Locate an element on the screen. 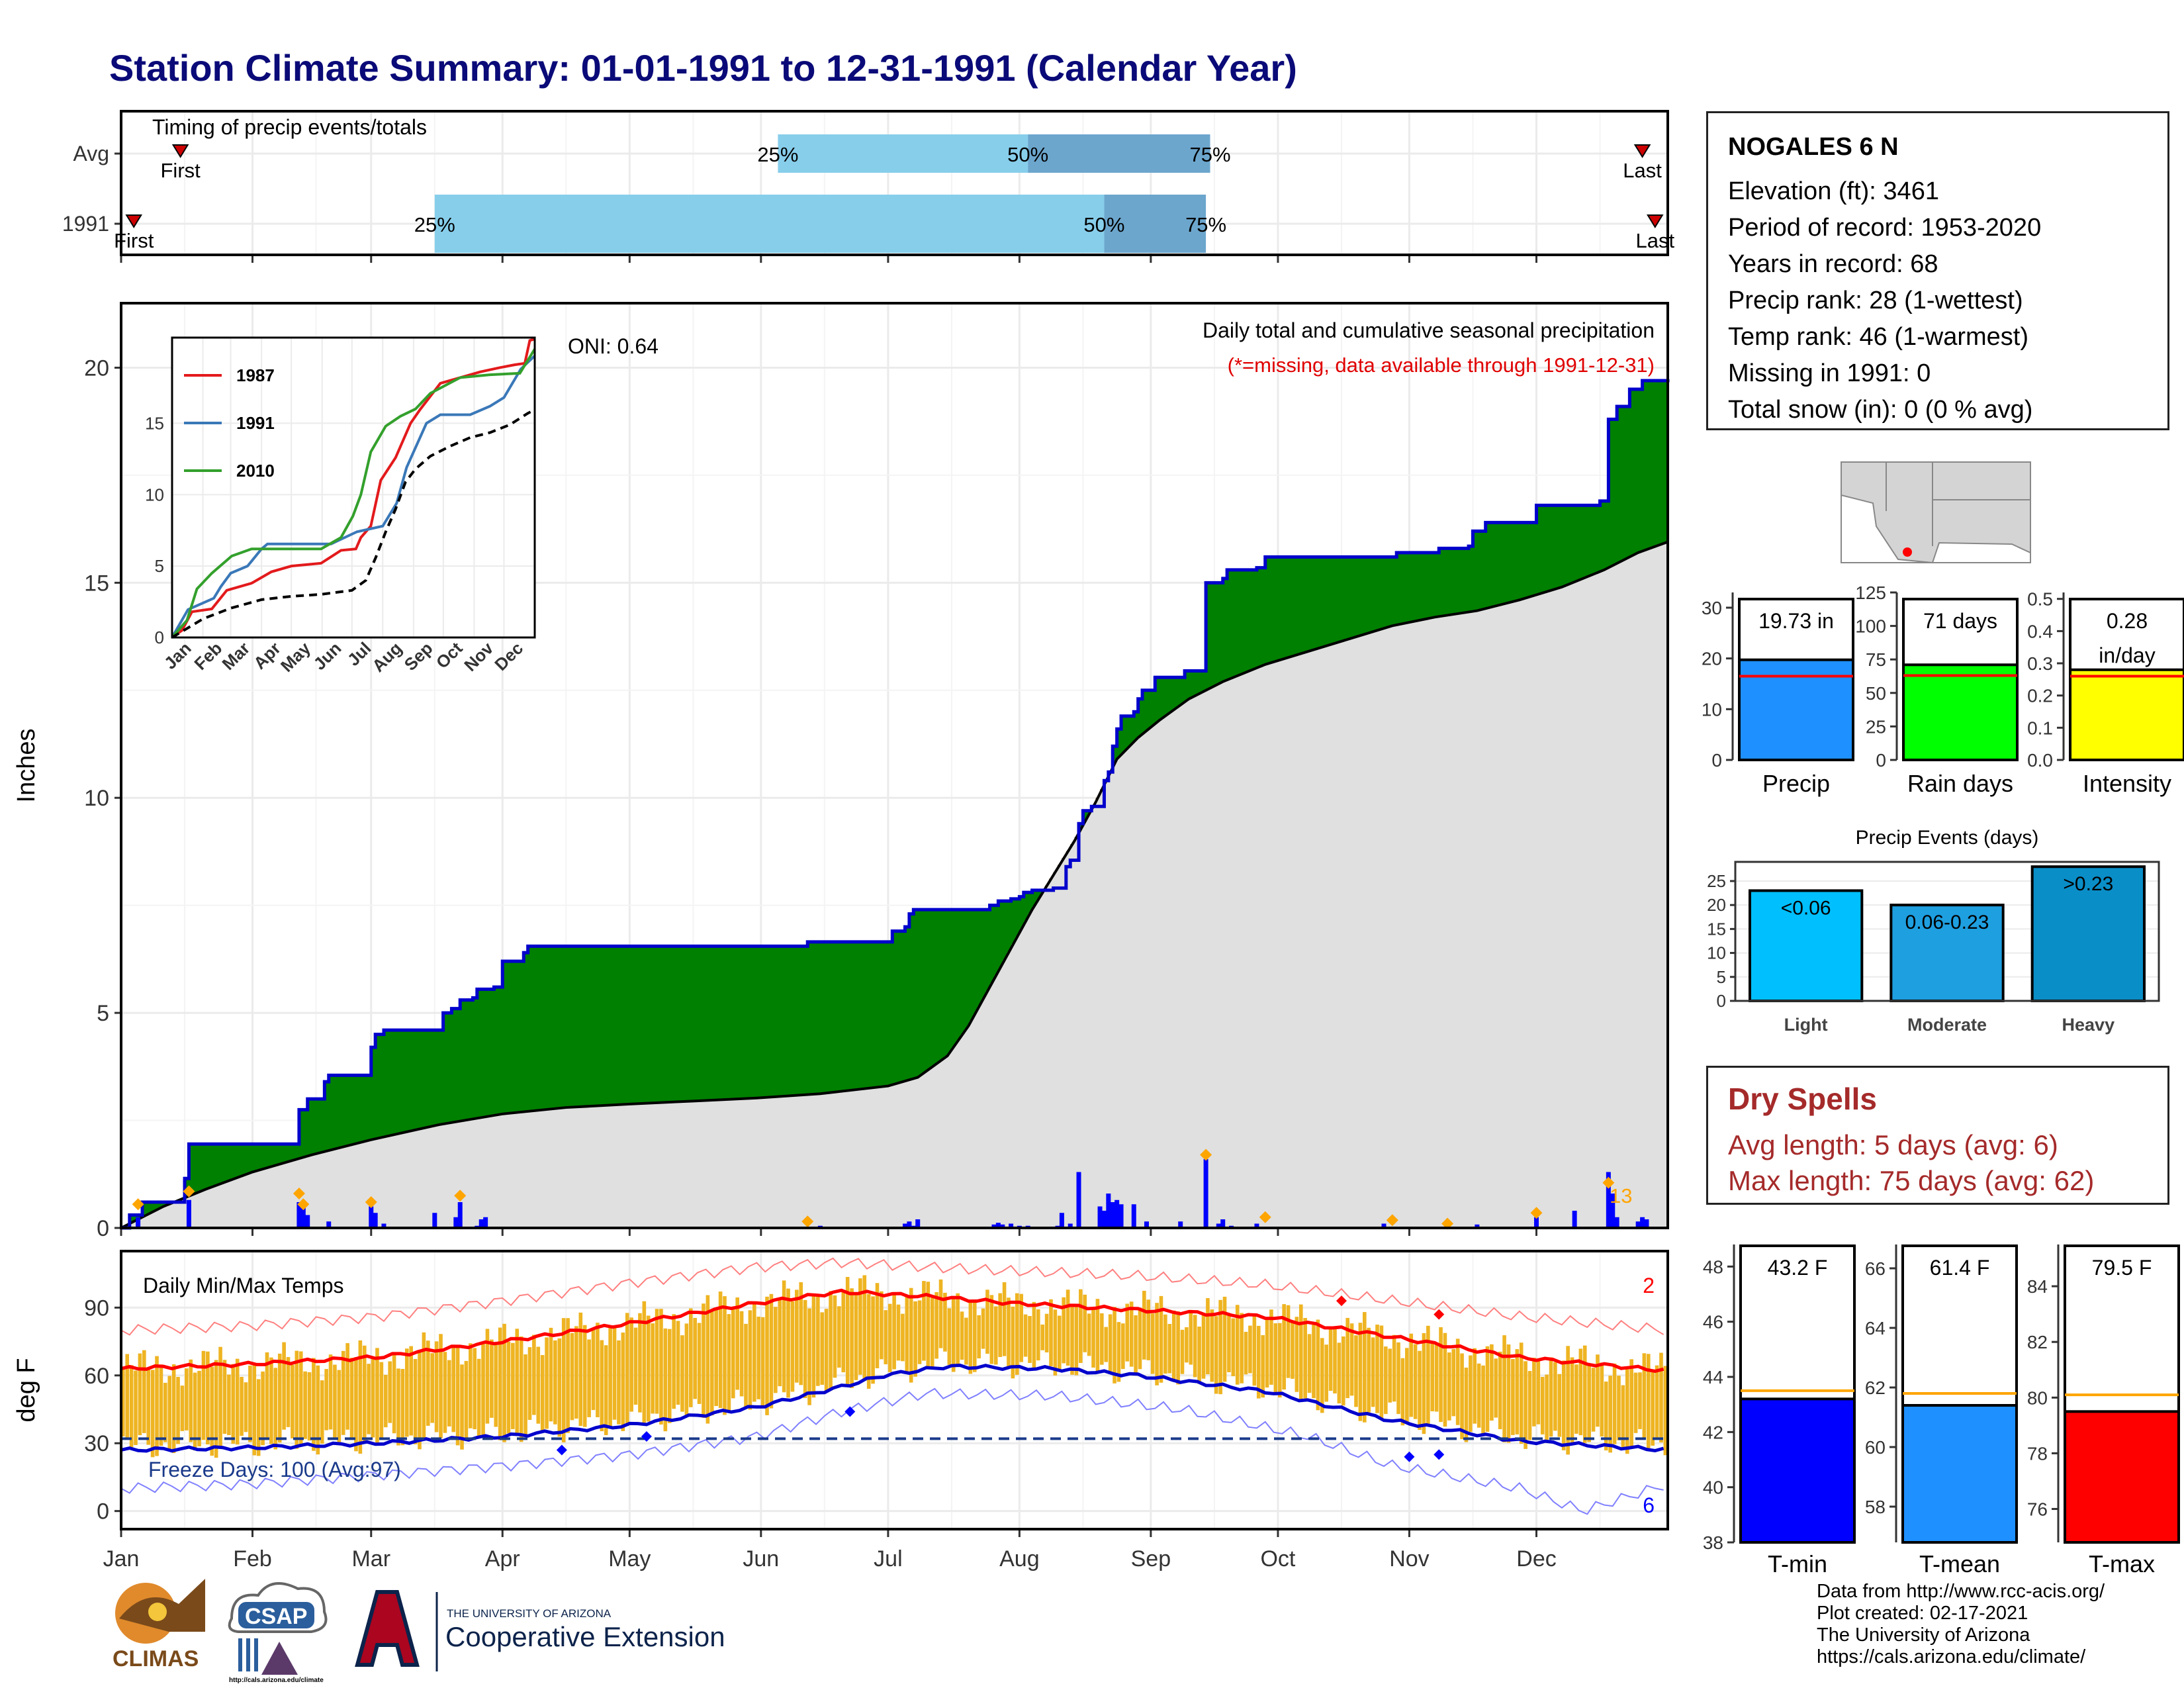  tmax-avg-line is located at coordinates (892, 1330).